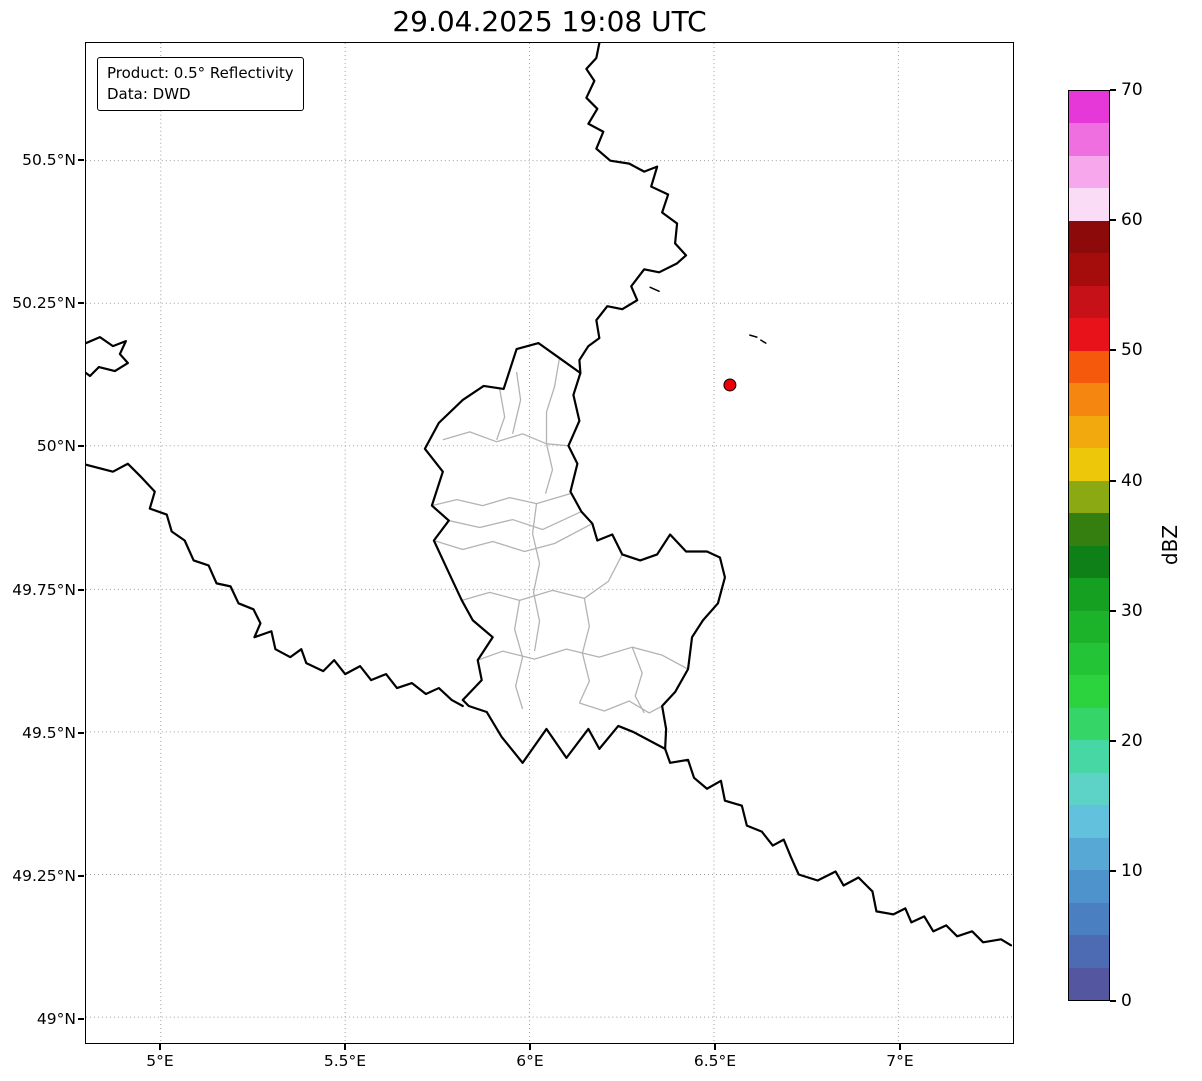 Image resolution: width=1202 pixels, height=1081 pixels. What do you see at coordinates (107, 357) in the screenshot?
I see `border-givet-salient` at bounding box center [107, 357].